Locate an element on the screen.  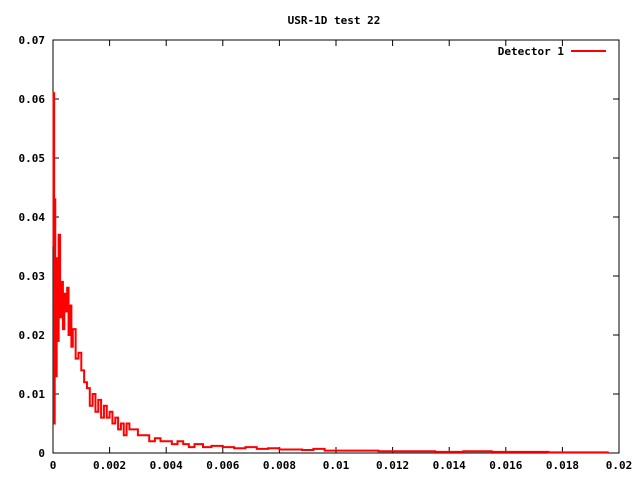
x-tick-label: 0.002 is located at coordinates (109, 465).